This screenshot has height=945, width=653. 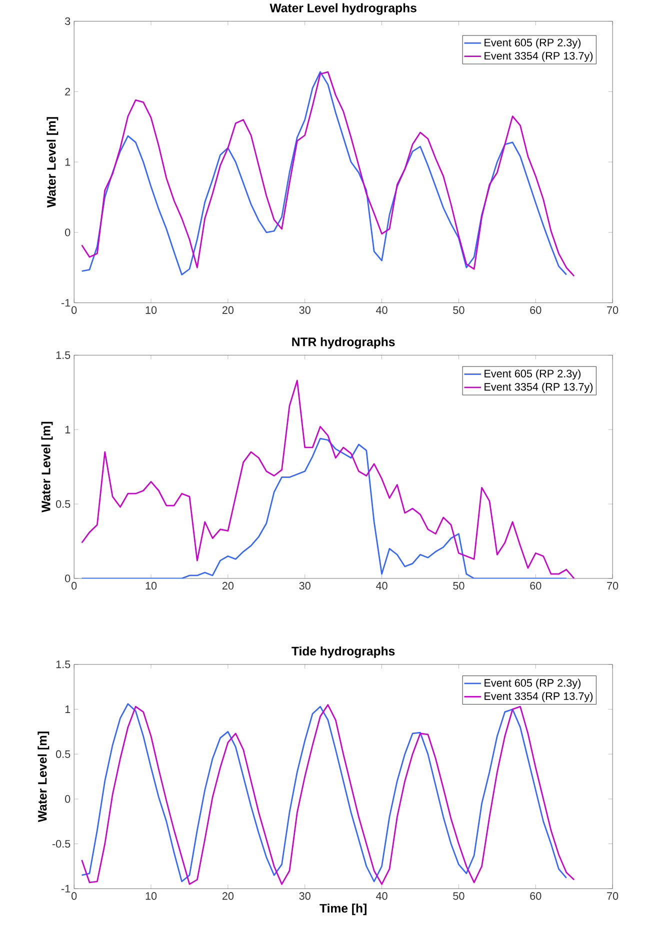 What do you see at coordinates (343, 9) in the screenshot?
I see `chart-title: Water Level hydrographs` at bounding box center [343, 9].